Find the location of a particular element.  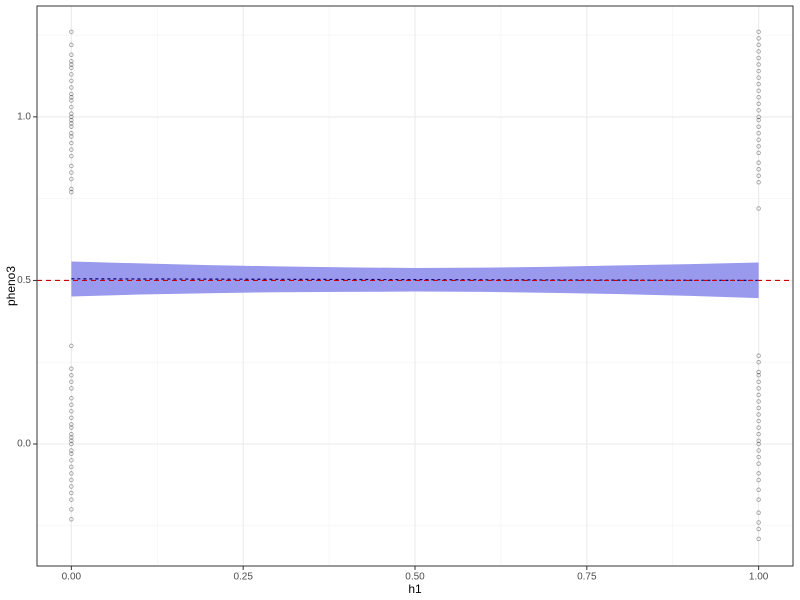

x-axis-title: h1 is located at coordinates (415, 589).